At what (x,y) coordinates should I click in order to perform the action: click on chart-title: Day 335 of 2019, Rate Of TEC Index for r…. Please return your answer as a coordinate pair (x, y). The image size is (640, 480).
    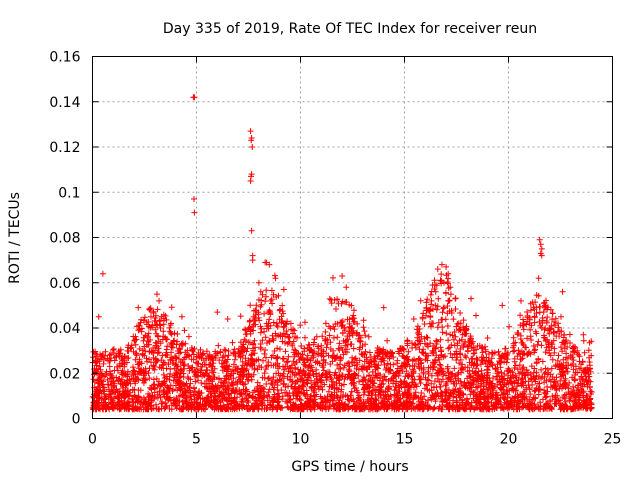
    Looking at the image, I should click on (350, 29).